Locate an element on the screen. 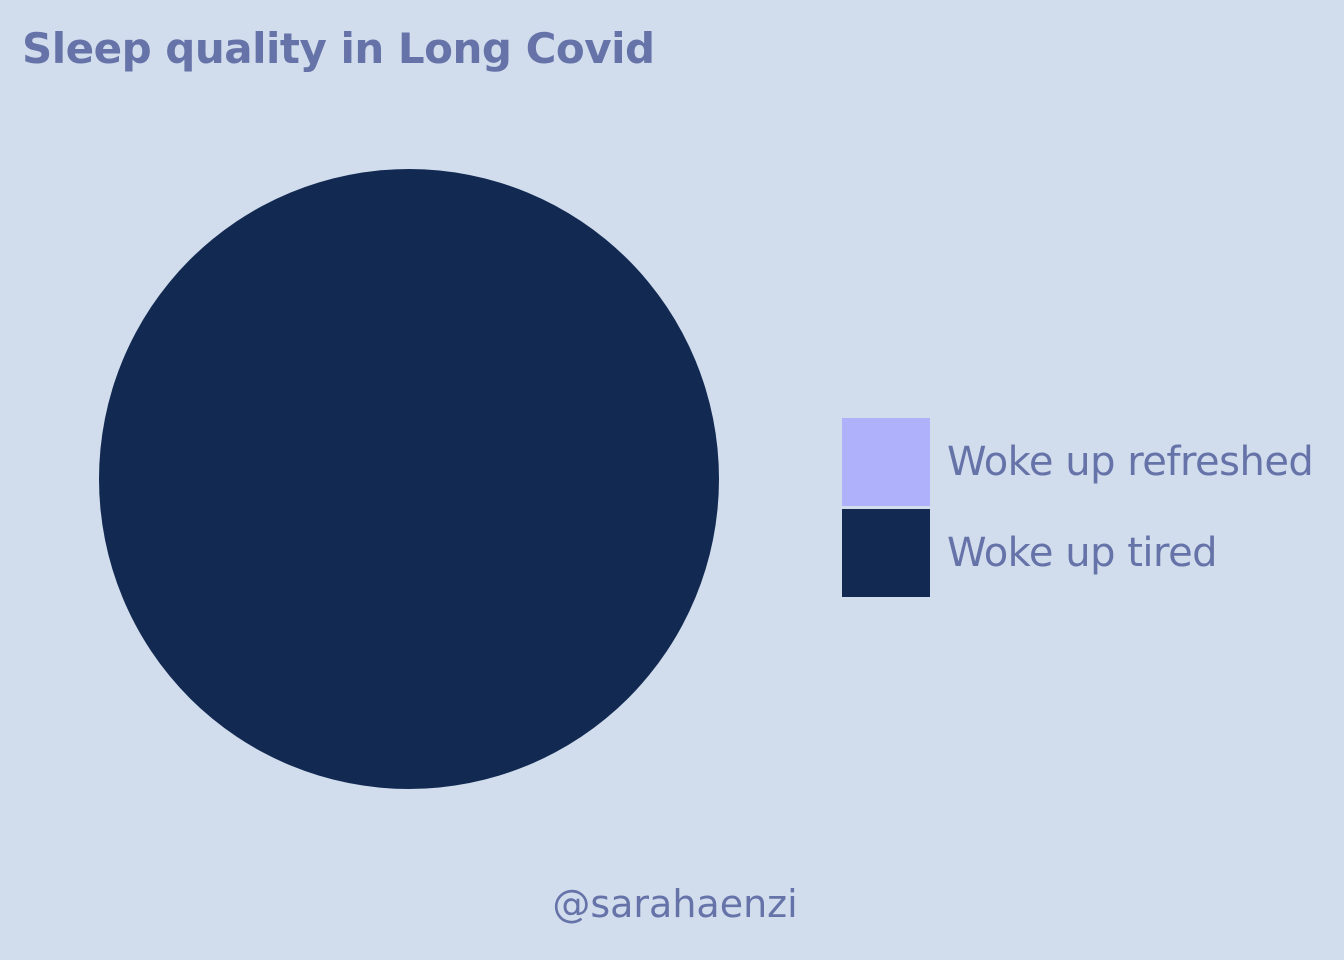 This screenshot has width=1344, height=960. chart-title: Sleep quality in Long Covid is located at coordinates (338, 48).